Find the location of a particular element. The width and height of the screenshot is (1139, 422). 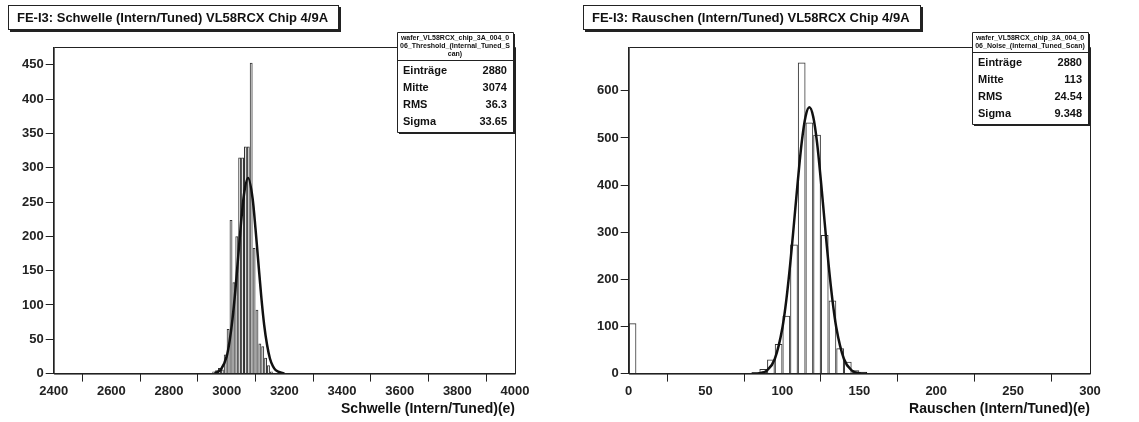

y-tick-label: 450 is located at coordinates (32, 64).